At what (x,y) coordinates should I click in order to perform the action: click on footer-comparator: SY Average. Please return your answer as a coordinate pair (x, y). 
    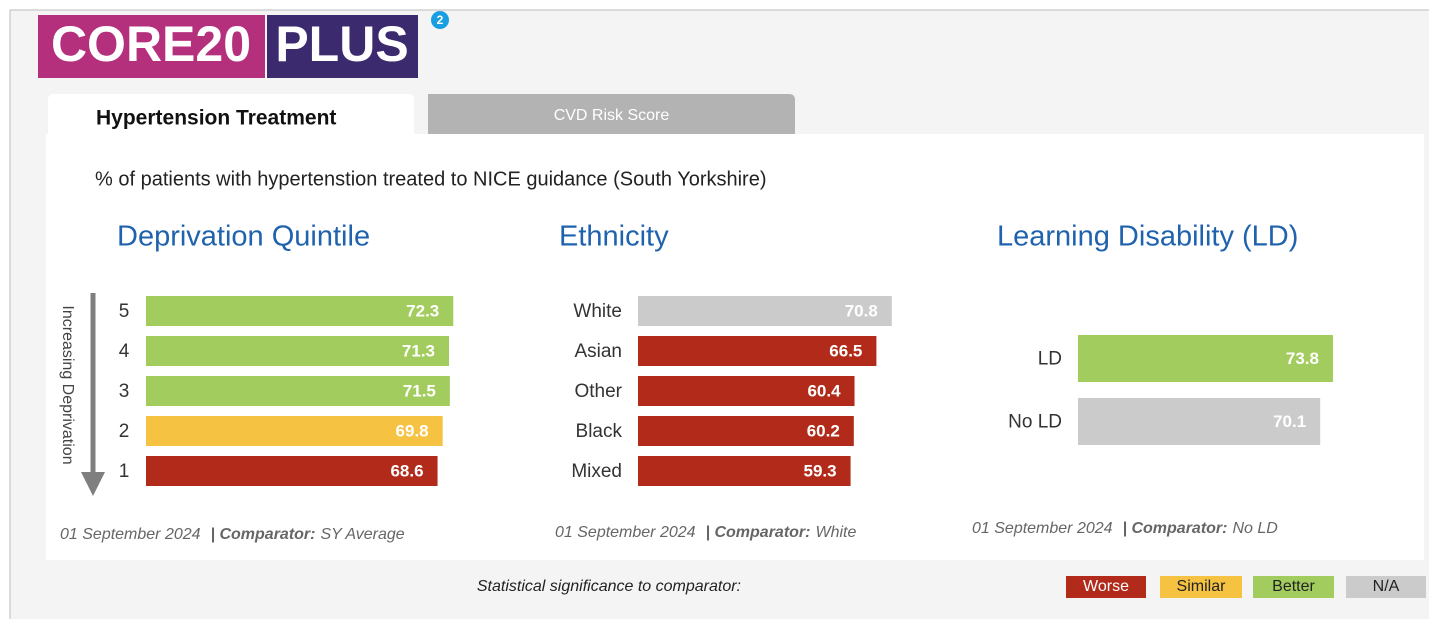
    Looking at the image, I should click on (362, 534).